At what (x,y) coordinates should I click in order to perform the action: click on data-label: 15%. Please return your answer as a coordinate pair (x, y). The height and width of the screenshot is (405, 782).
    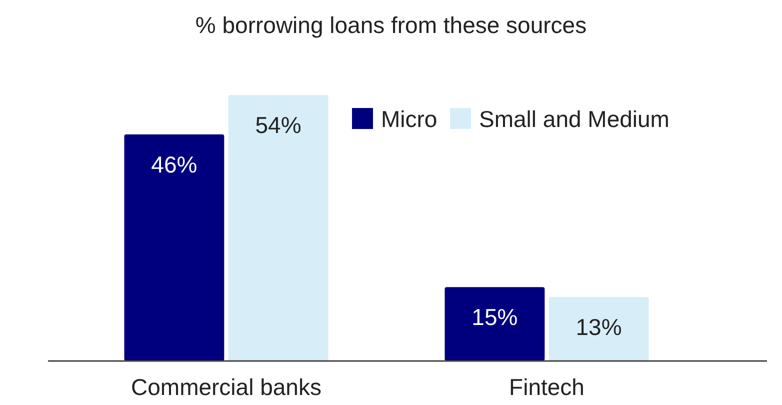
    Looking at the image, I should click on (495, 317).